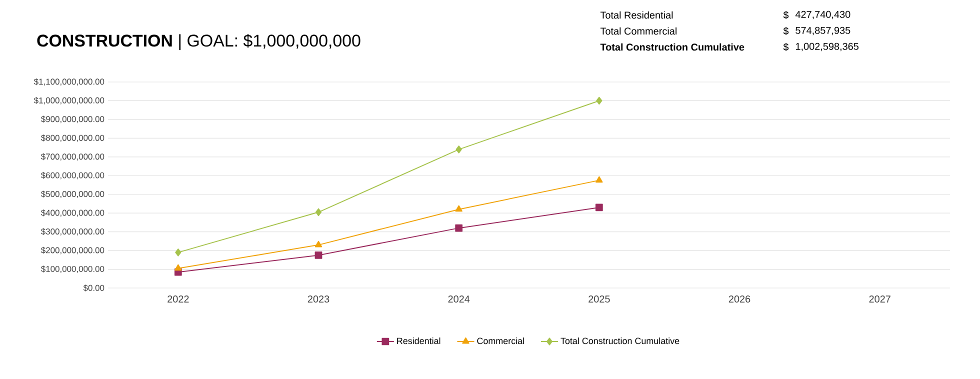 The image size is (980, 379). Describe the element at coordinates (72, 157) in the screenshot. I see `y-tick-label: $700,000,000.00` at that location.